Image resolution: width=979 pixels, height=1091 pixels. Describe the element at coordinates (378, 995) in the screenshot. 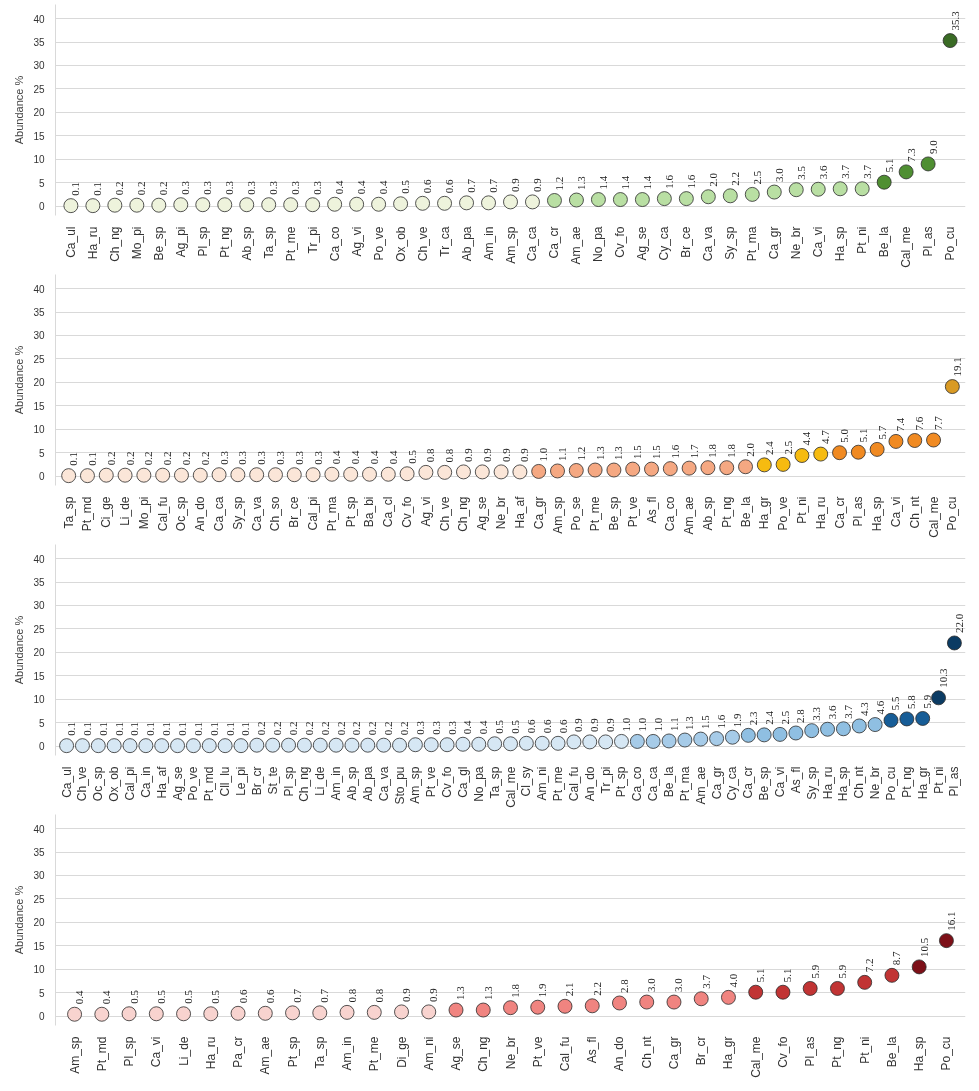

I see `data-label: 0.8` at that location.